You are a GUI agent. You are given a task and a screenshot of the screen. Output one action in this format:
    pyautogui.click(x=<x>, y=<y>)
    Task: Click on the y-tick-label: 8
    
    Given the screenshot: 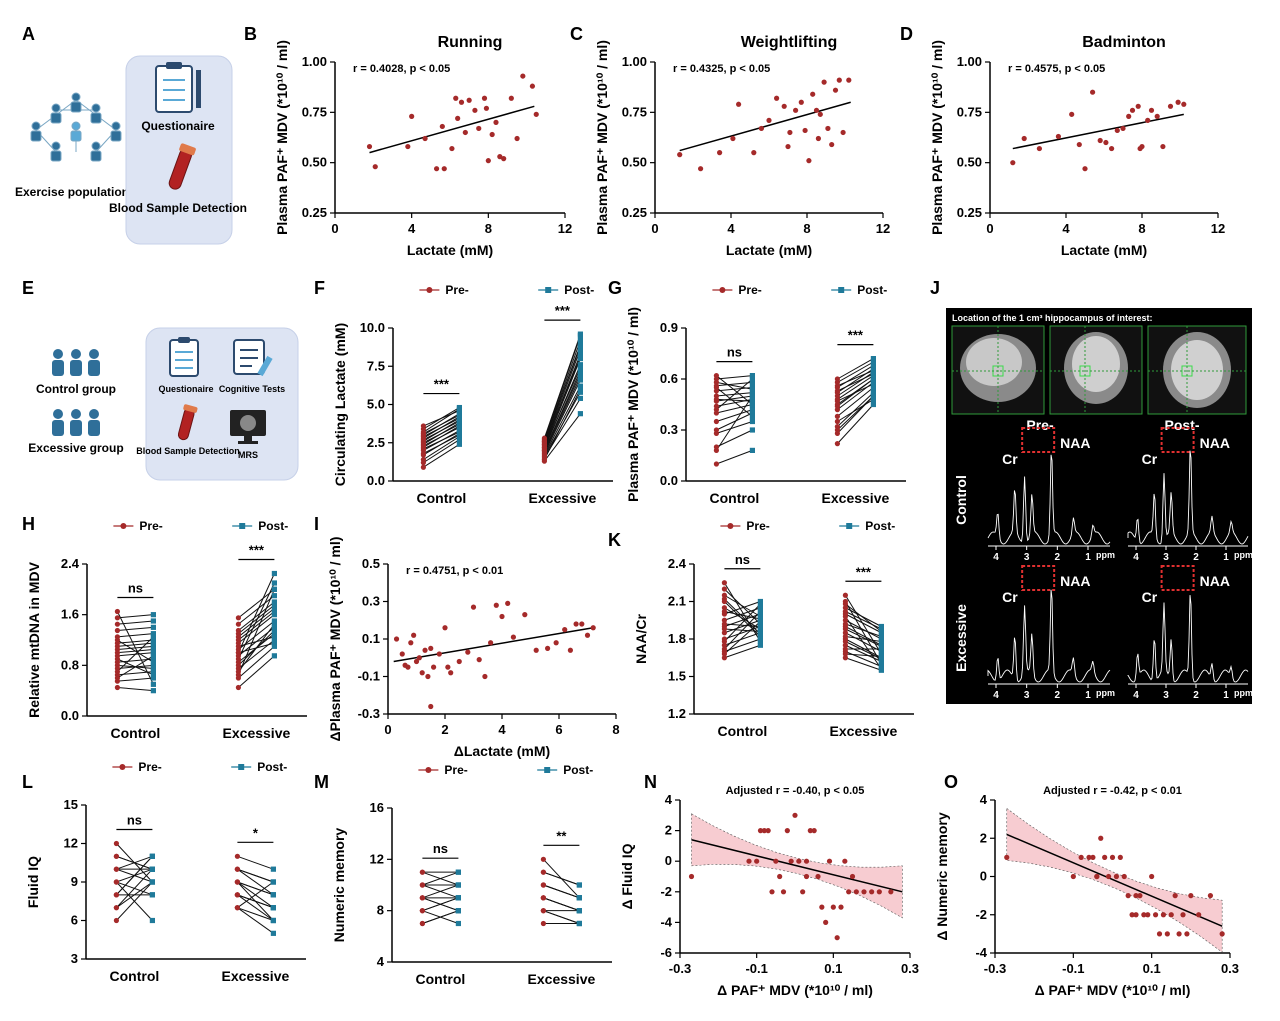 What is the action you would take?
    pyautogui.click(x=380, y=910)
    